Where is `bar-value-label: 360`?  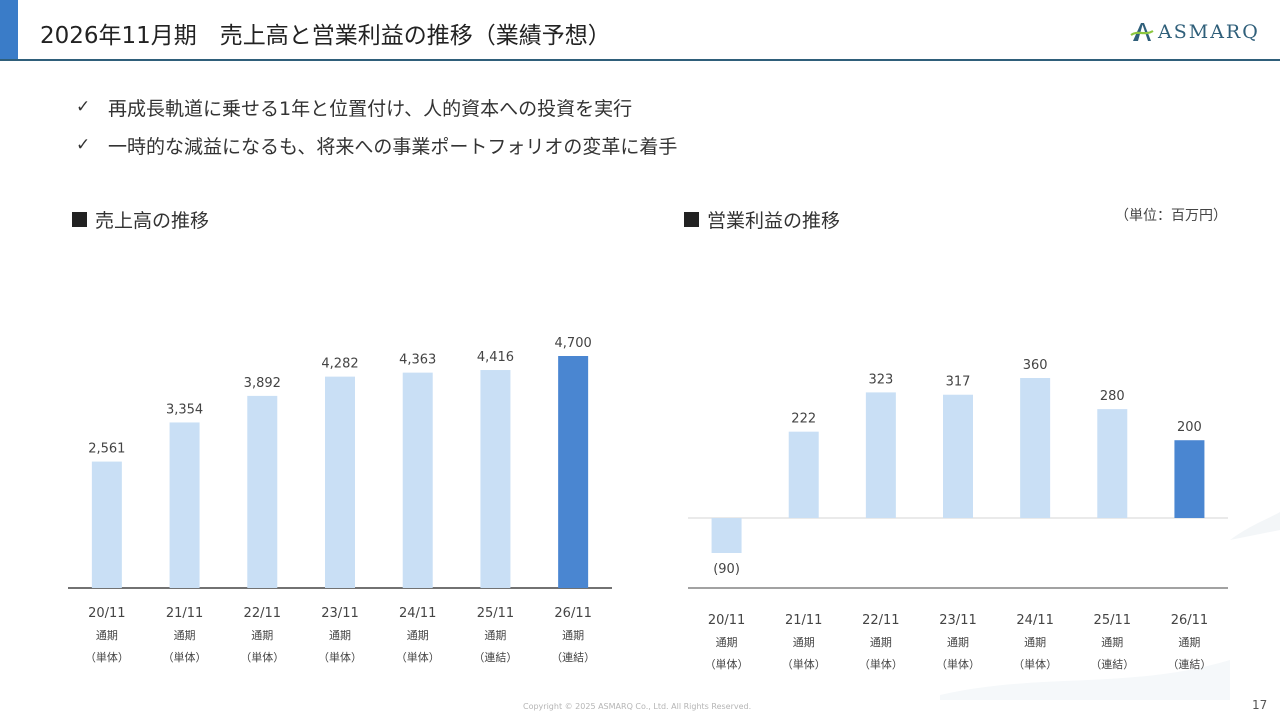
bar-value-label: 360 is located at coordinates (1035, 365).